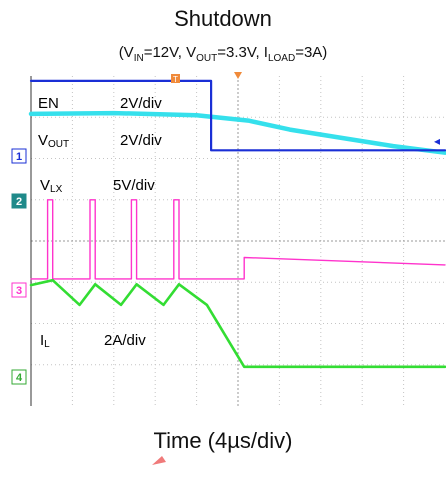 This screenshot has width=446, height=490. I want to click on trigger-position-icon, so click(238, 75).